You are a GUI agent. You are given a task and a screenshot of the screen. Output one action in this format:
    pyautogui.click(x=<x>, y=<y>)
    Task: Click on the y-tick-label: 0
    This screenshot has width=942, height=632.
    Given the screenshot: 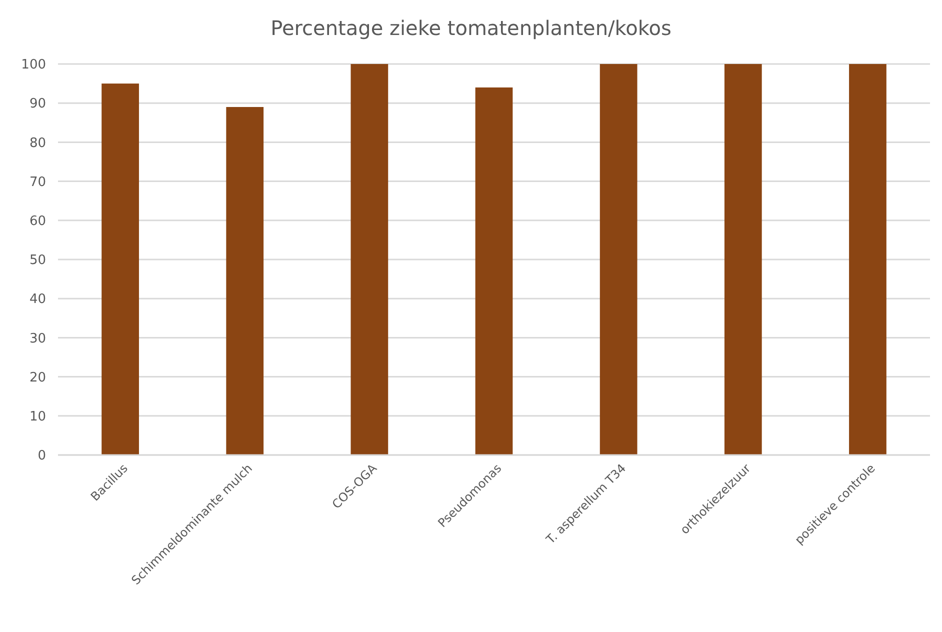 What is the action you would take?
    pyautogui.click(x=42, y=456)
    